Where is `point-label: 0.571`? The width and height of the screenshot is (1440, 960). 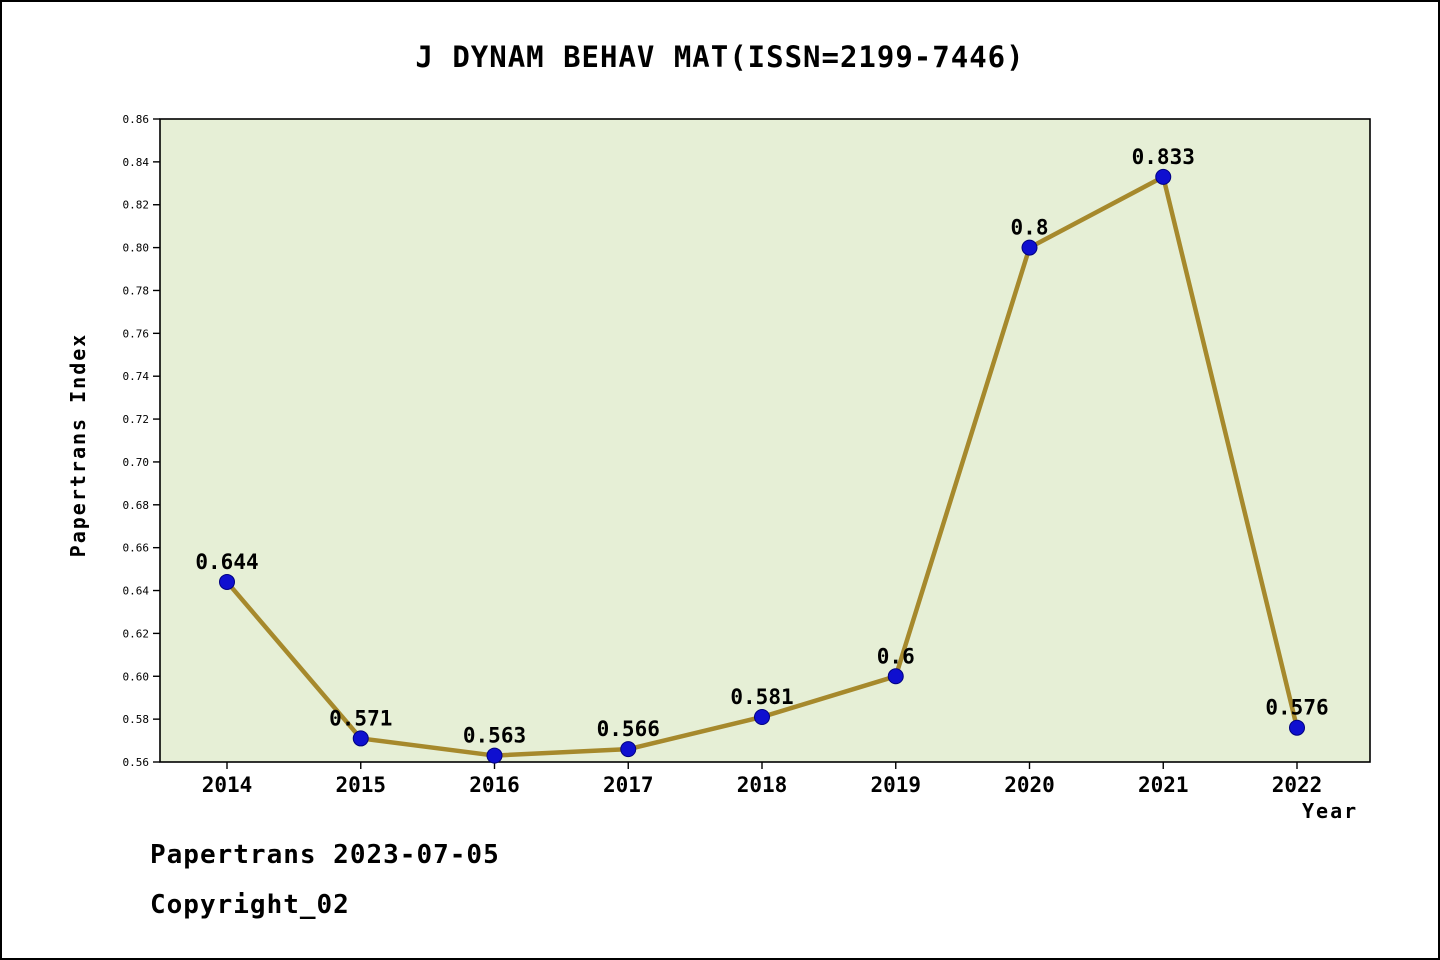
point-label: 0.571 is located at coordinates (360, 718).